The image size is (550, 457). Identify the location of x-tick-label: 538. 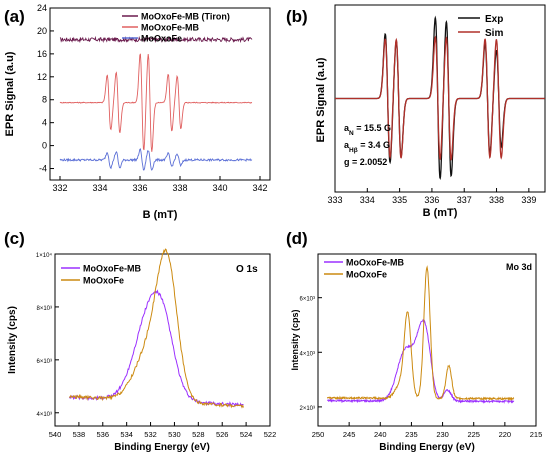
(79, 434).